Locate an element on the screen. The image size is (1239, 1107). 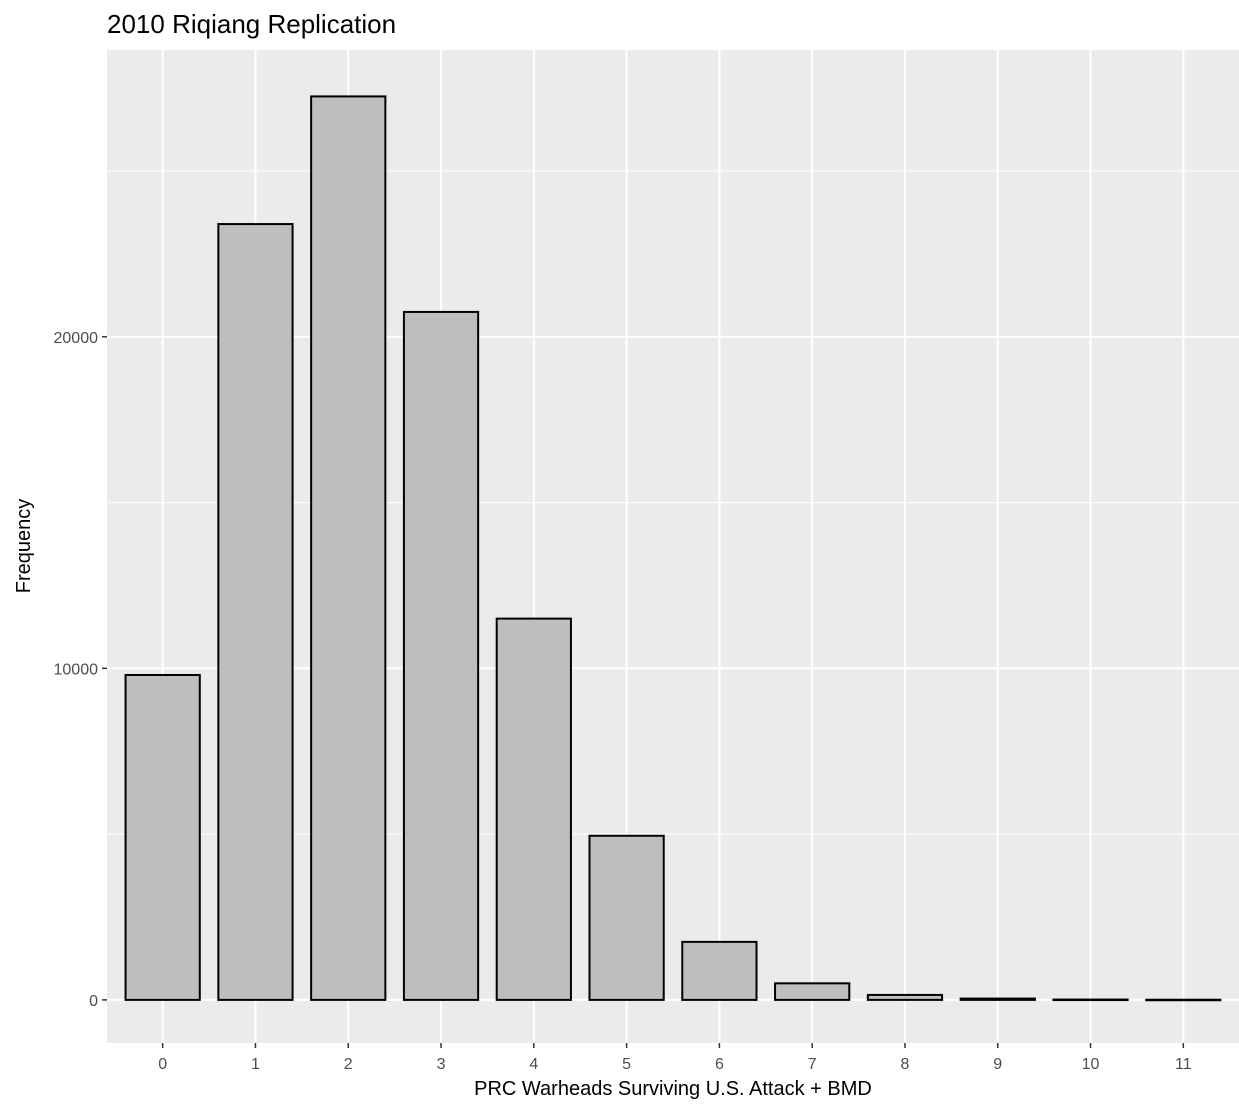
y-axis: 0 10000 20000 is located at coordinates (80, 670).